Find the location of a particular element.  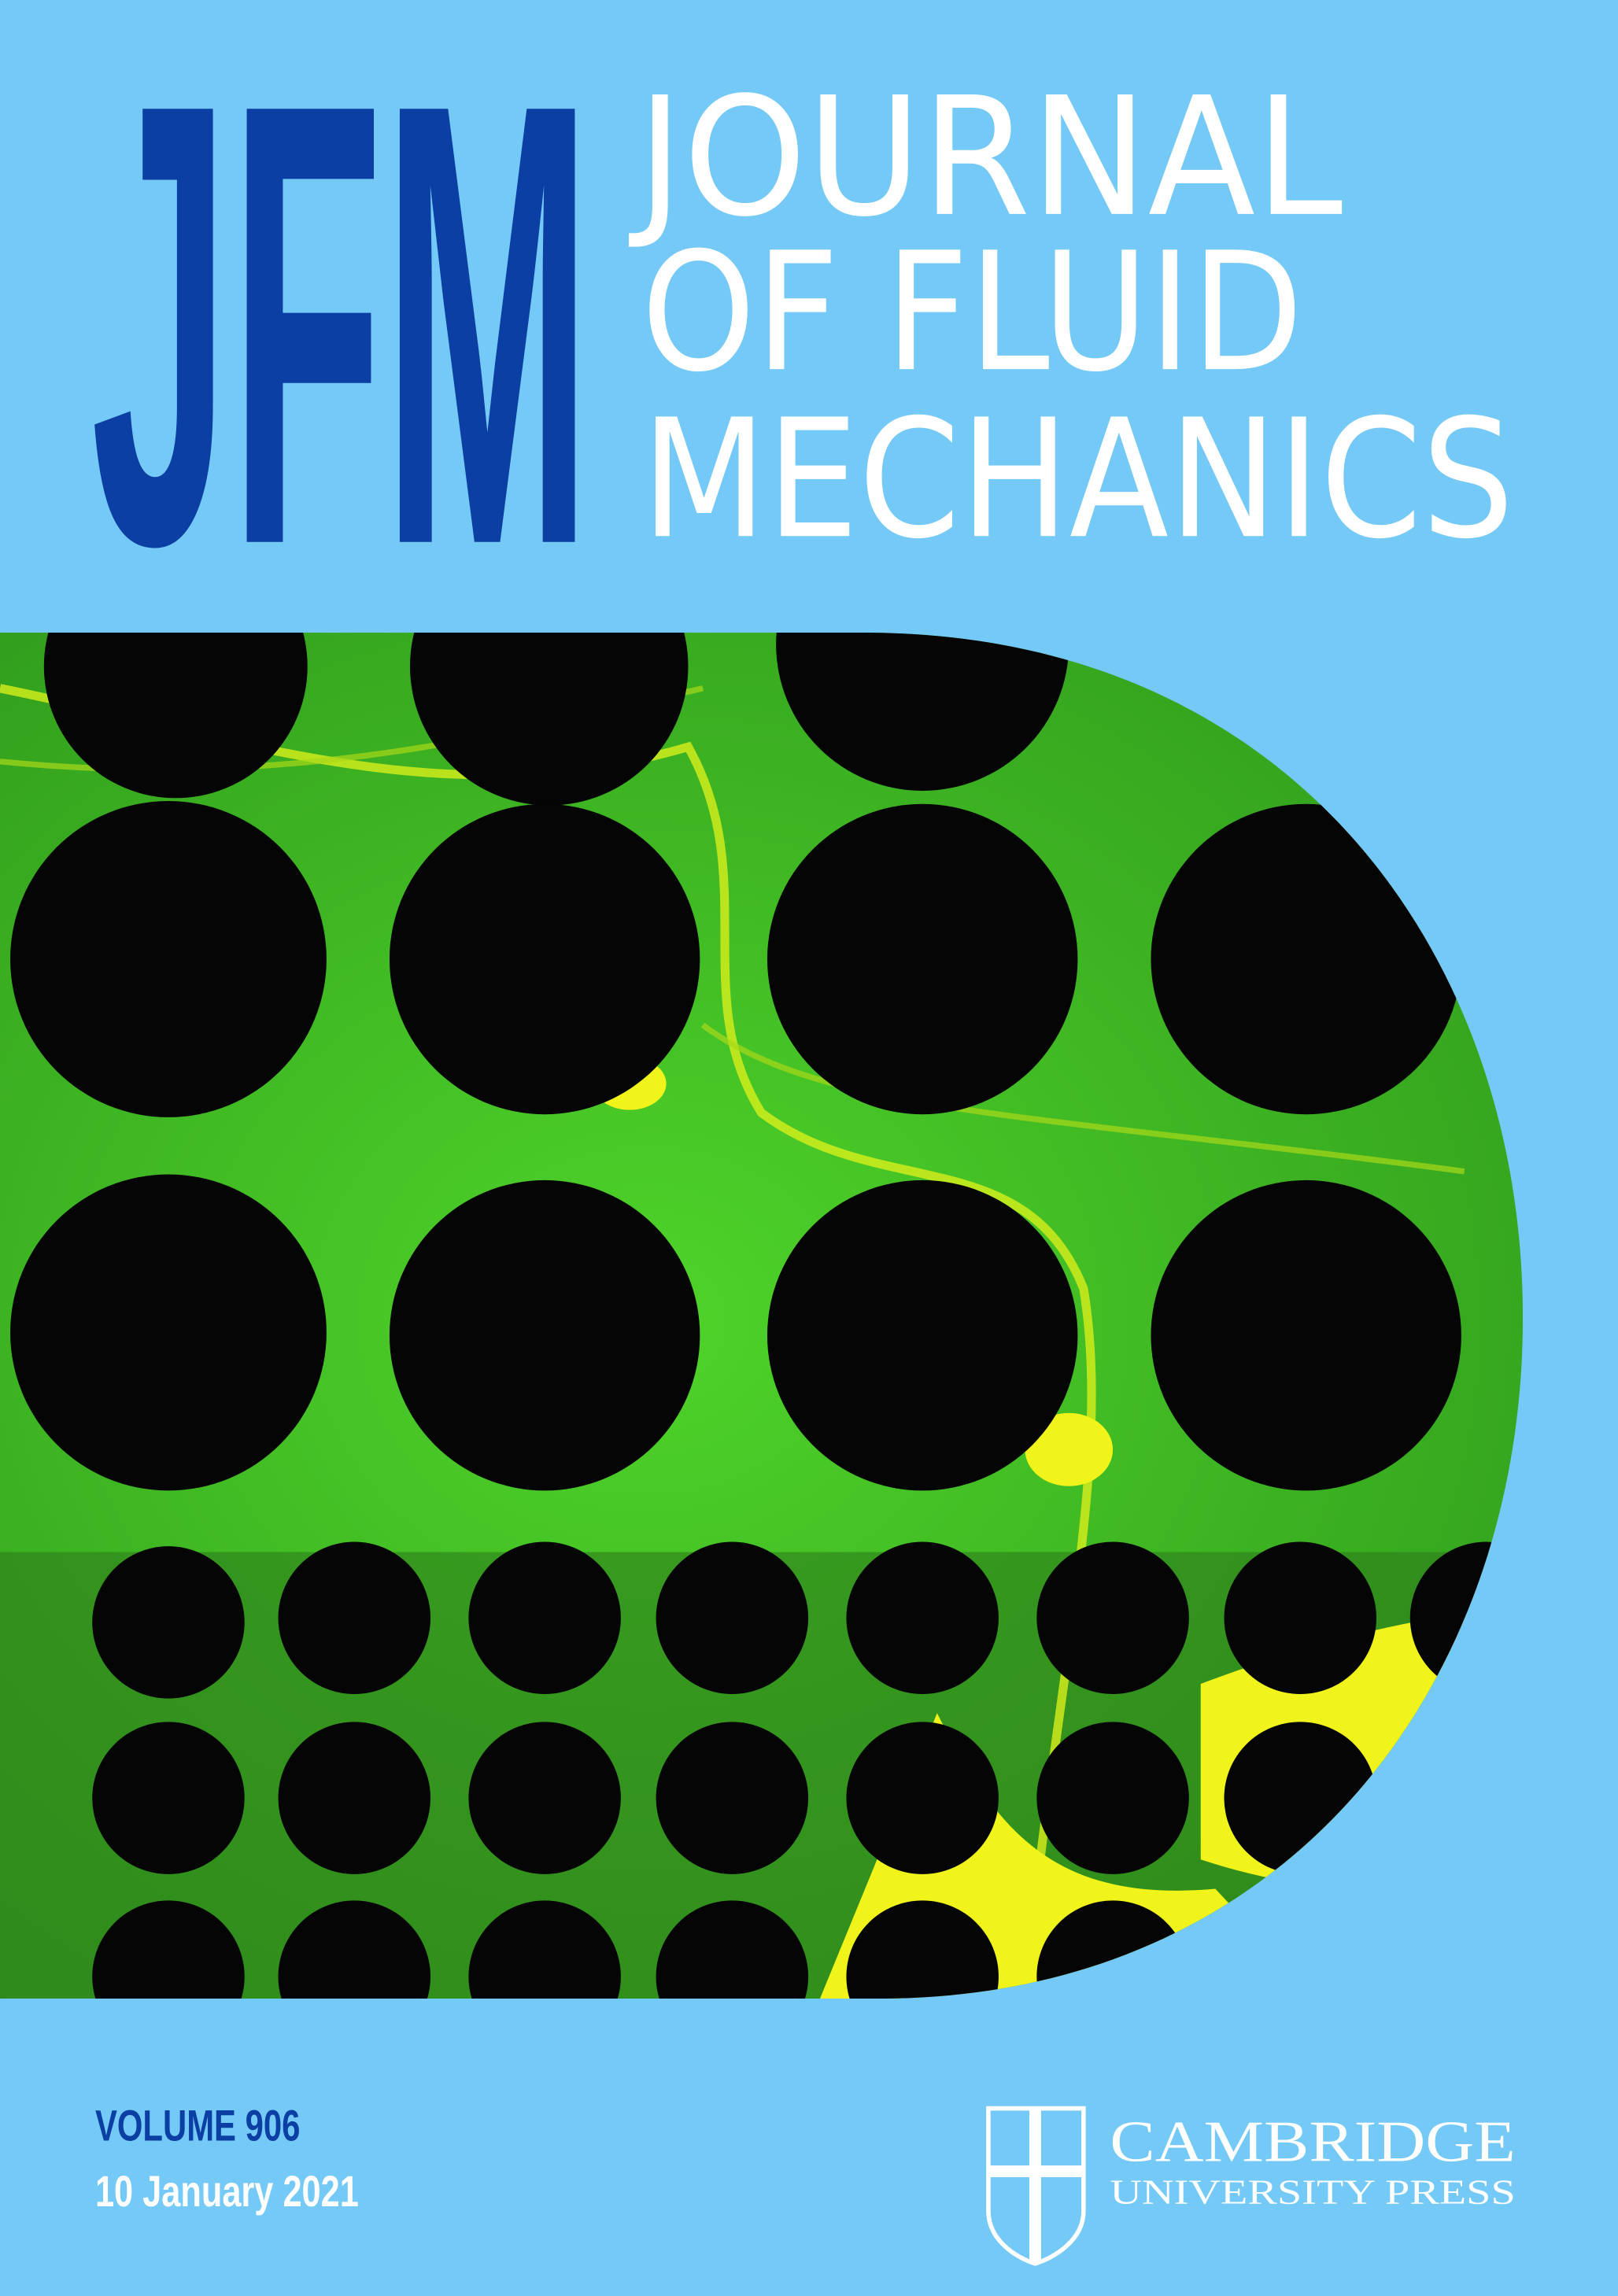

publisher-subtitle: UNIVERSITY PRESS is located at coordinates (1312, 2192).